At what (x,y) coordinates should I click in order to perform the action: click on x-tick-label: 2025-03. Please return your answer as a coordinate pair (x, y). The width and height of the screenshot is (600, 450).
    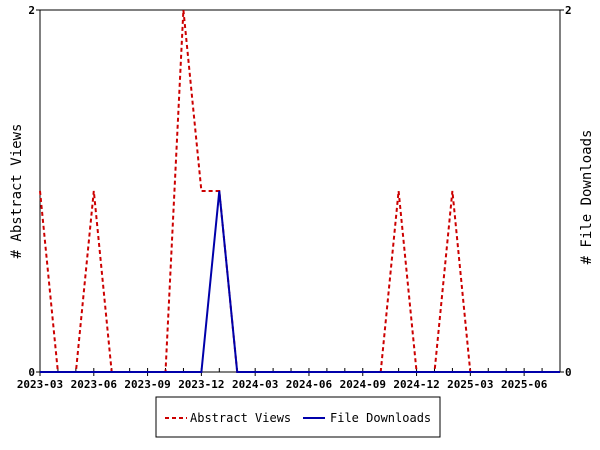
    Looking at the image, I should click on (470, 384).